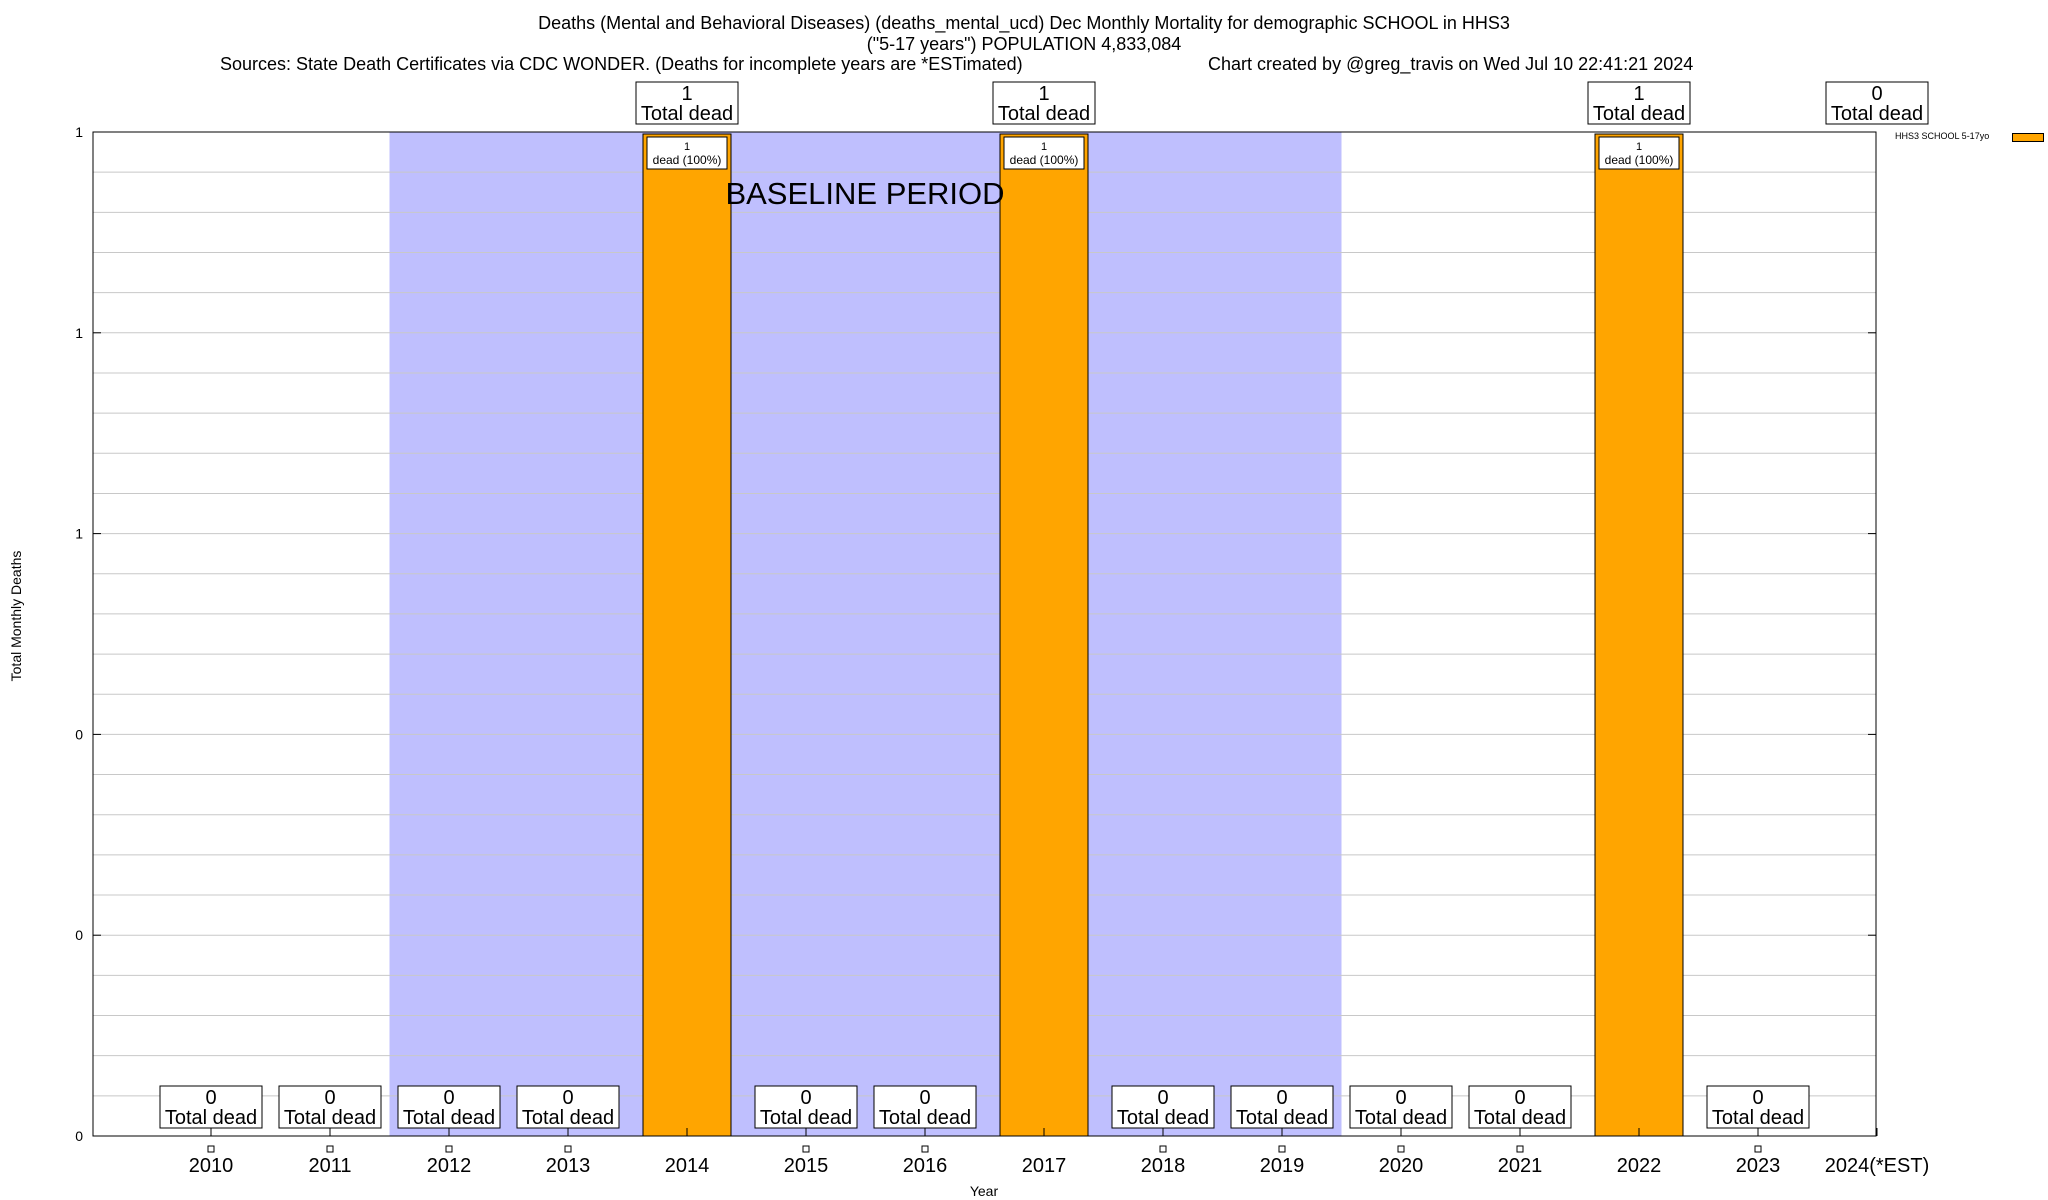  What do you see at coordinates (1520, 1166) in the screenshot?
I see `x-tick-label: 2021` at bounding box center [1520, 1166].